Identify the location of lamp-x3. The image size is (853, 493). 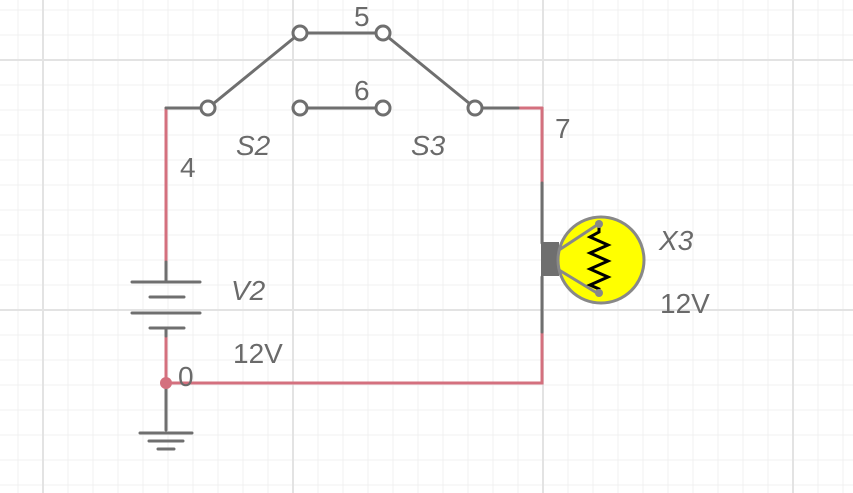
(593, 257).